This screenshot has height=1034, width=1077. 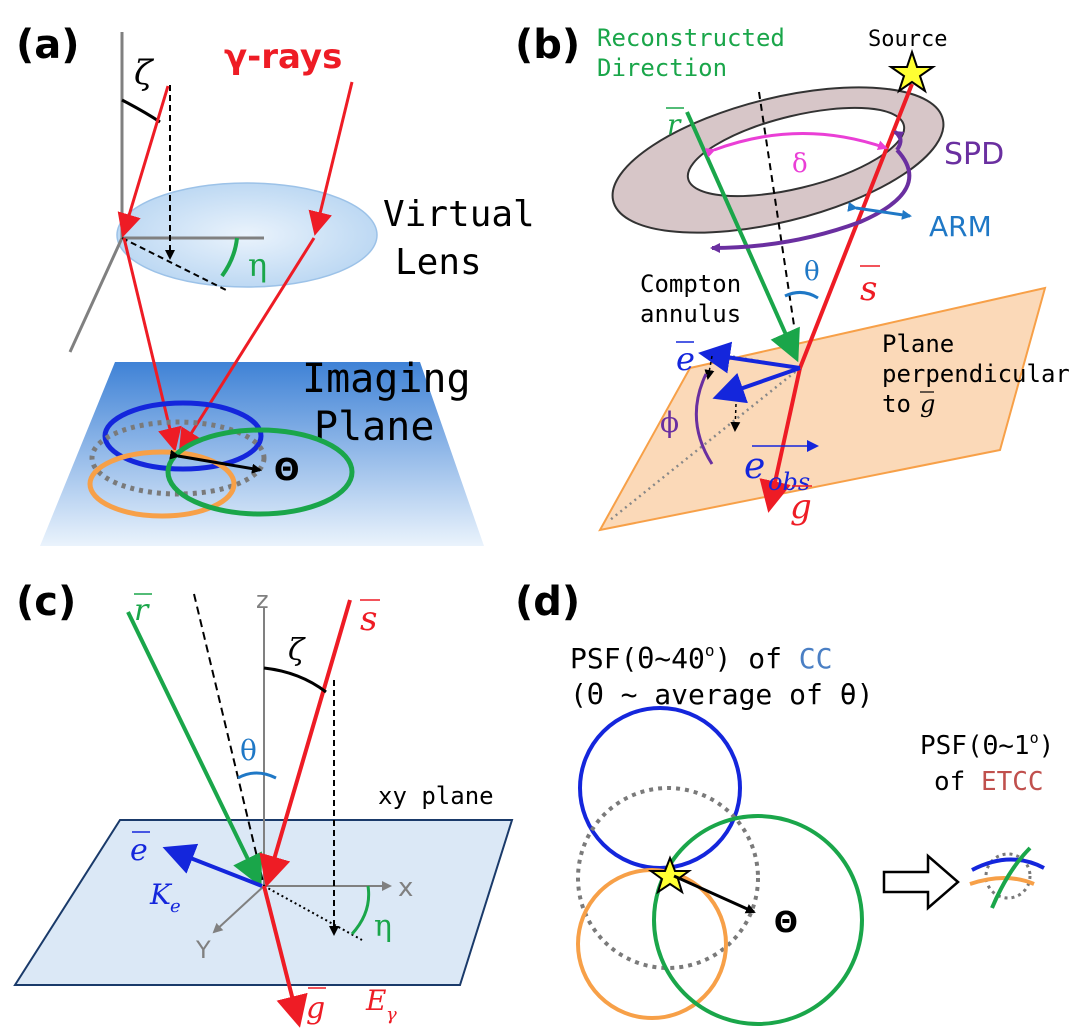 I want to click on b-dashed-line, so click(x=778, y=222).